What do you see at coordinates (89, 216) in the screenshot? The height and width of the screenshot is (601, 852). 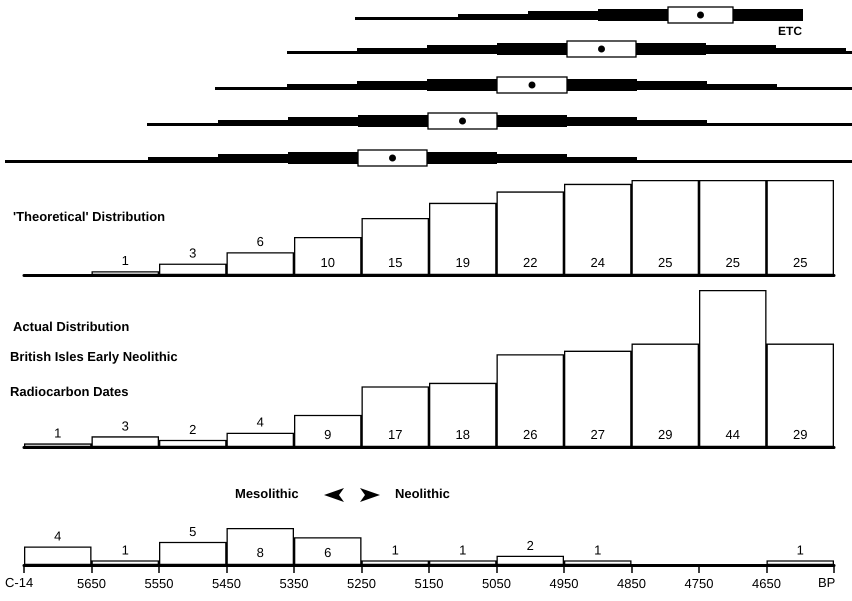 I see `text: 'Theoretical' Distribution` at bounding box center [89, 216].